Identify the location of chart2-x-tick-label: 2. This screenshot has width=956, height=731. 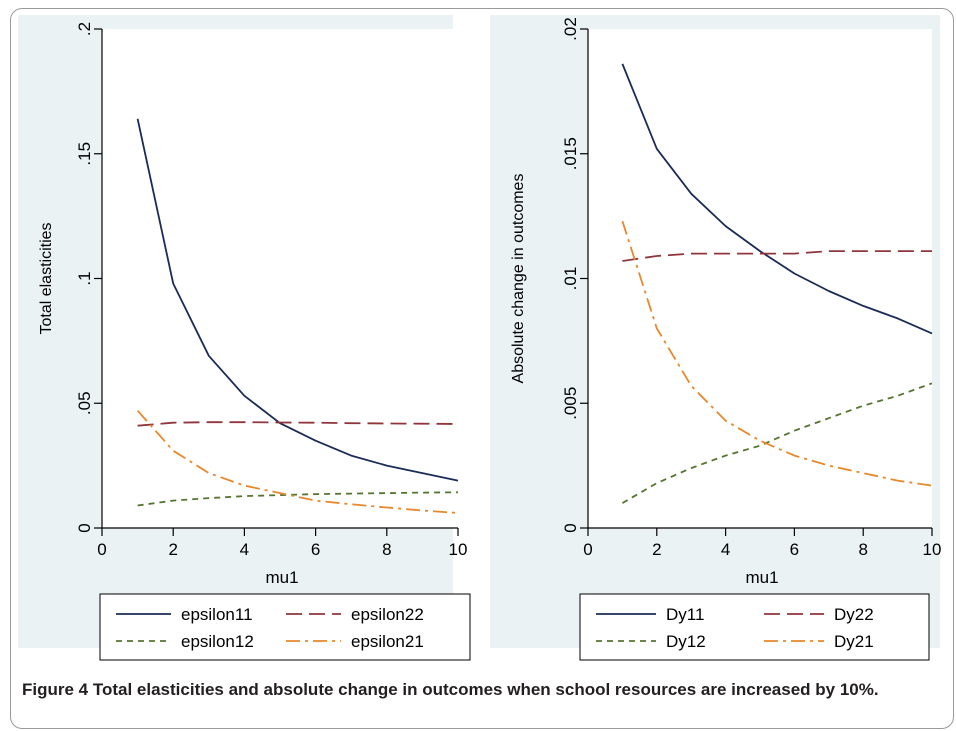
(656, 549).